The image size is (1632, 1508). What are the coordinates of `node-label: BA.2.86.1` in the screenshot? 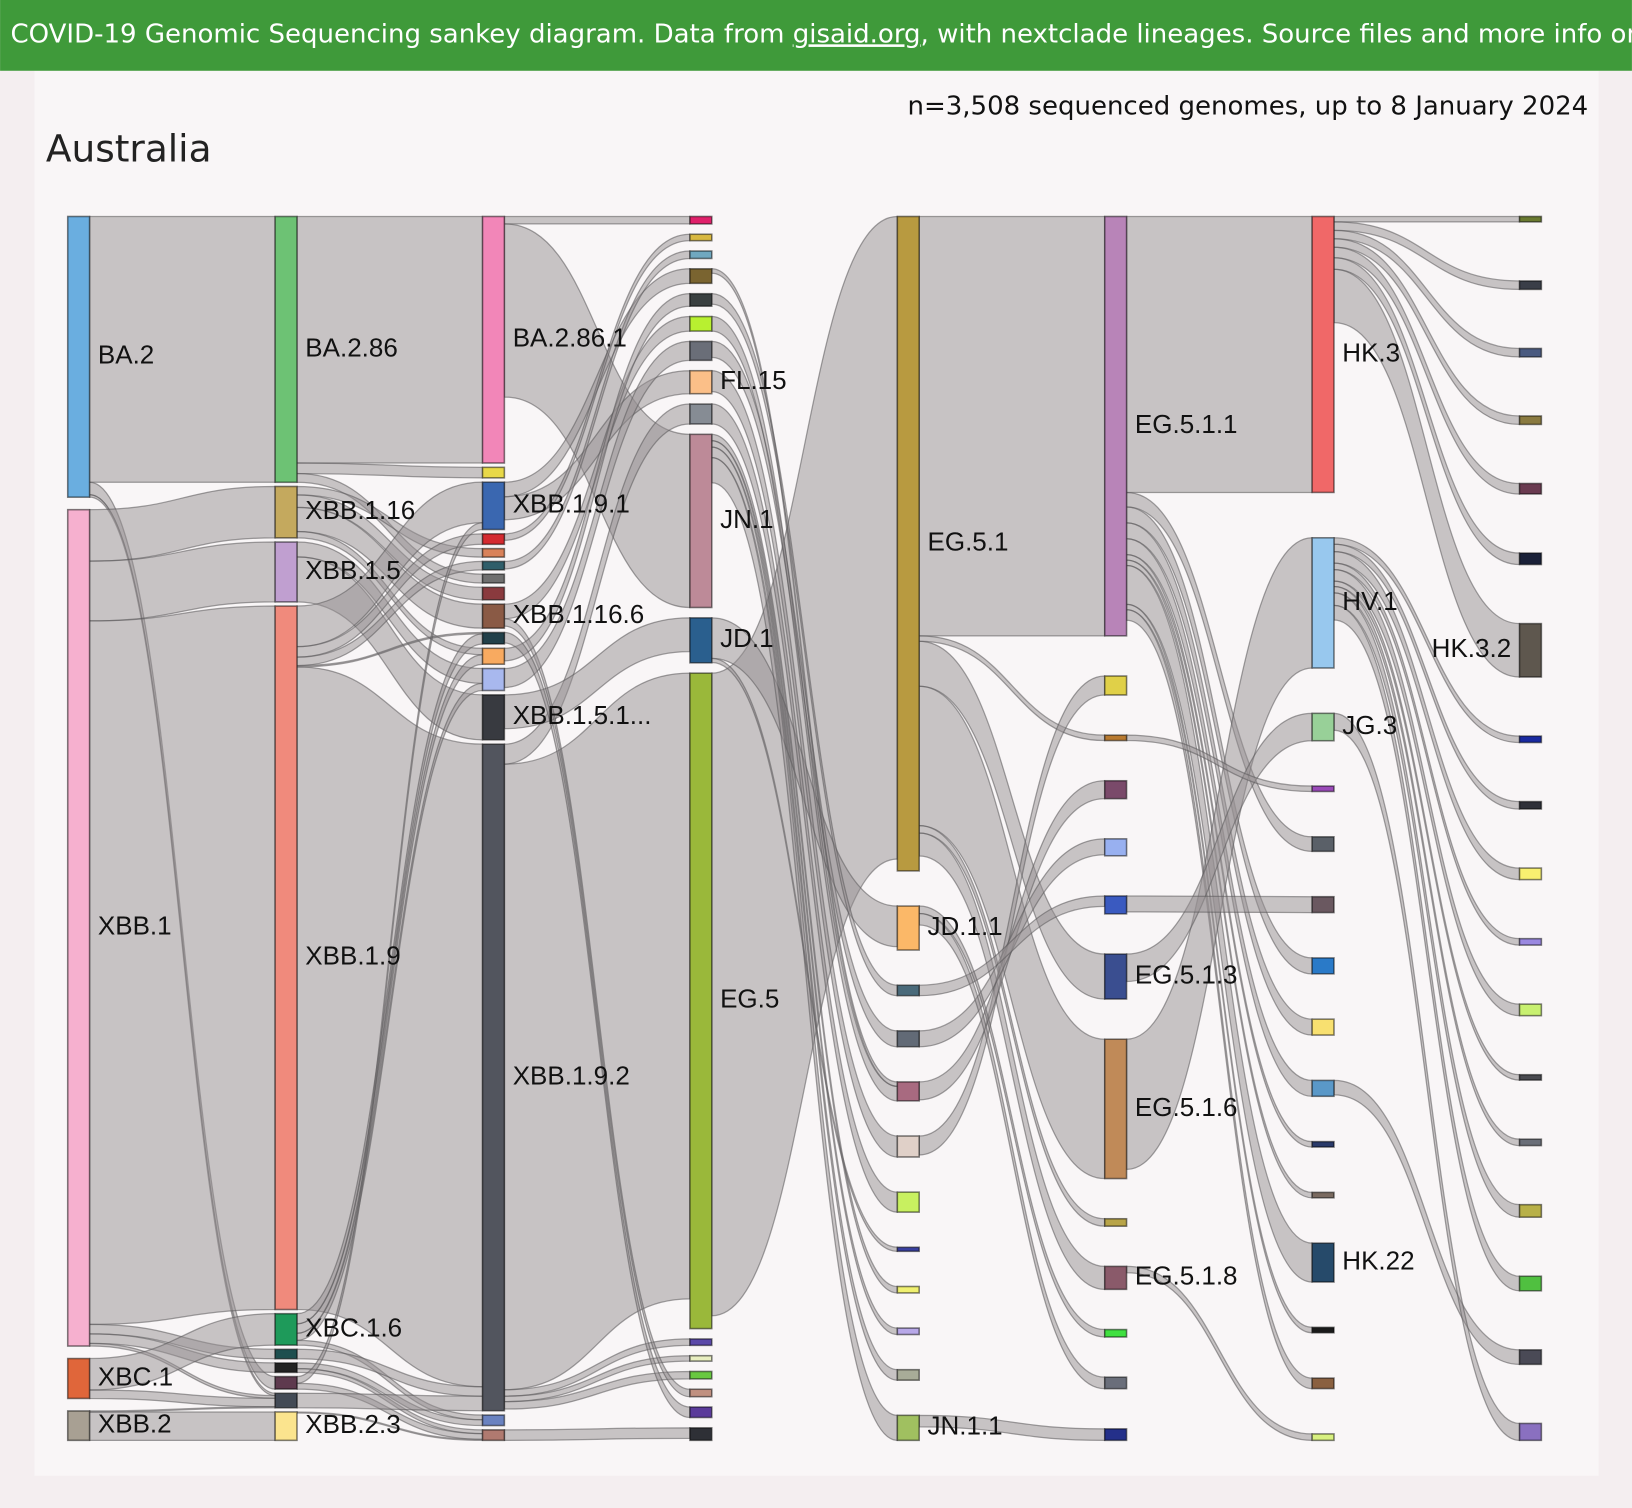 It's located at (570, 338).